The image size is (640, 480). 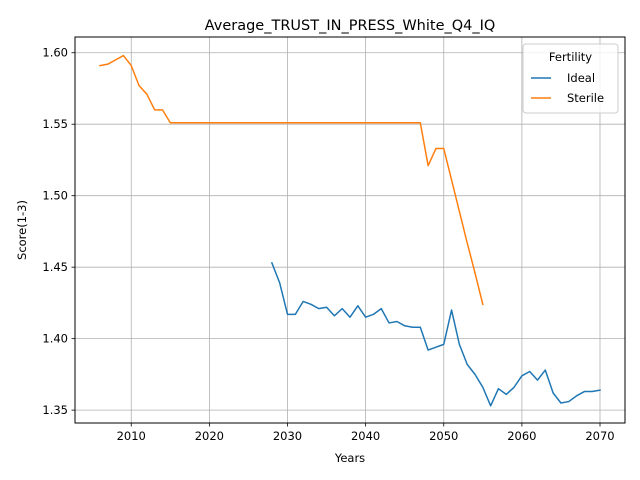 I want to click on legend-box, so click(x=570, y=78).